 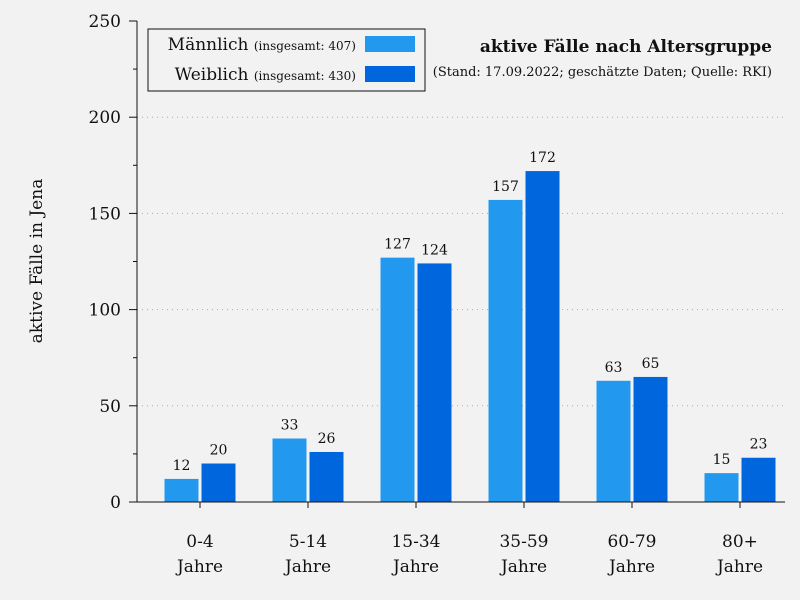 I want to click on data-label: 124, so click(x=434, y=250).